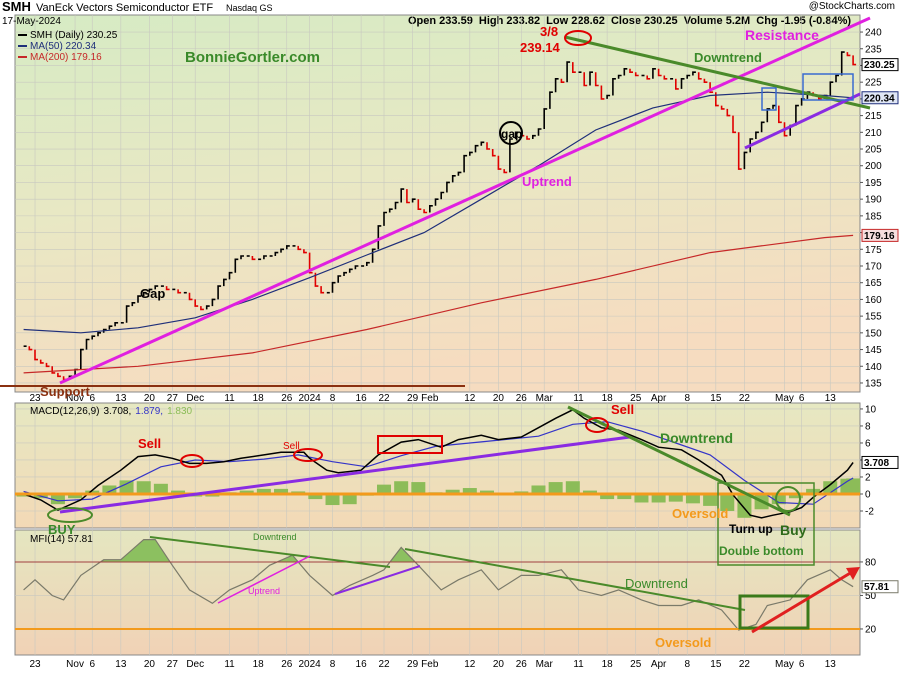  I want to click on y-tick-label: 215, so click(873, 116).